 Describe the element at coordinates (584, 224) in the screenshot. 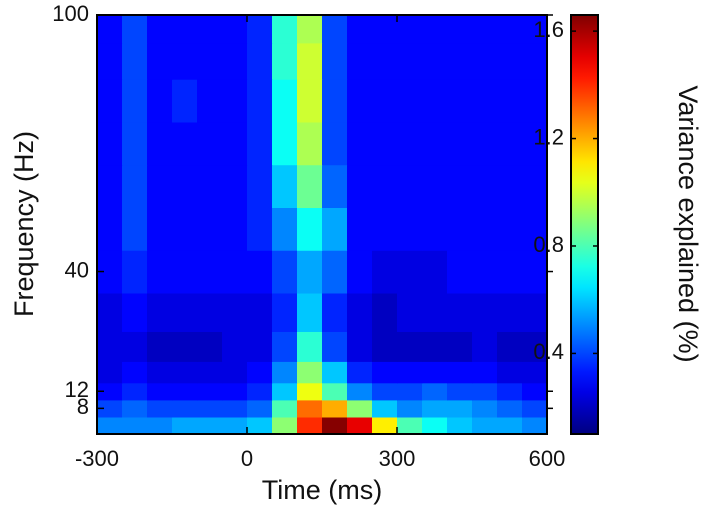

I see `colorbar` at that location.